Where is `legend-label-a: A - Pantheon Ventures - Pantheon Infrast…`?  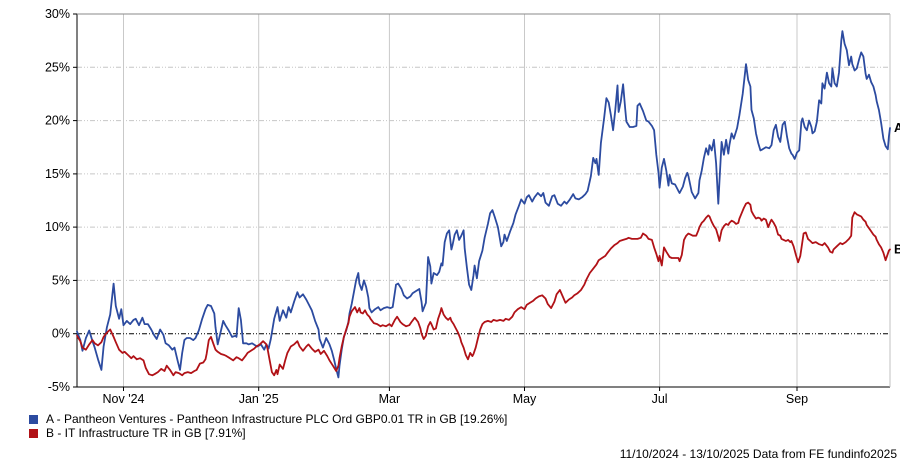 legend-label-a: A - Pantheon Ventures - Pantheon Infrast… is located at coordinates (277, 419).